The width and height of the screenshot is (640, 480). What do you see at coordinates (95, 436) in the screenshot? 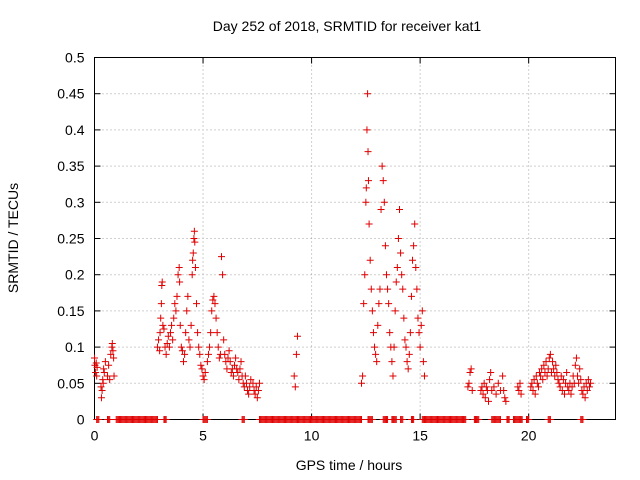
I see `x-tick-label: 0` at bounding box center [95, 436].